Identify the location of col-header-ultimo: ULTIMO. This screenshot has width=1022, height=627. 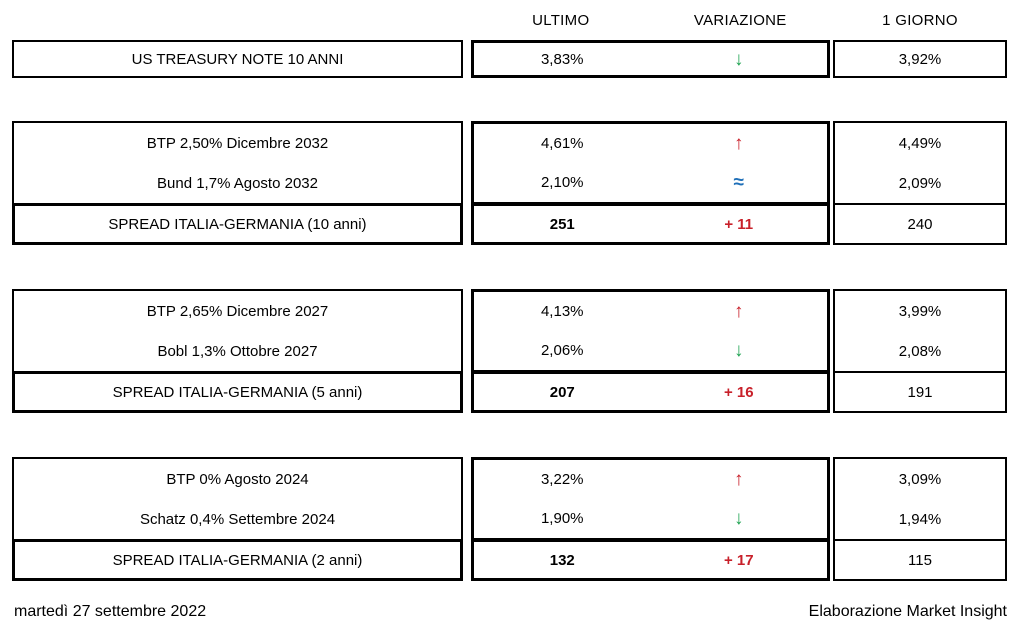
(561, 20).